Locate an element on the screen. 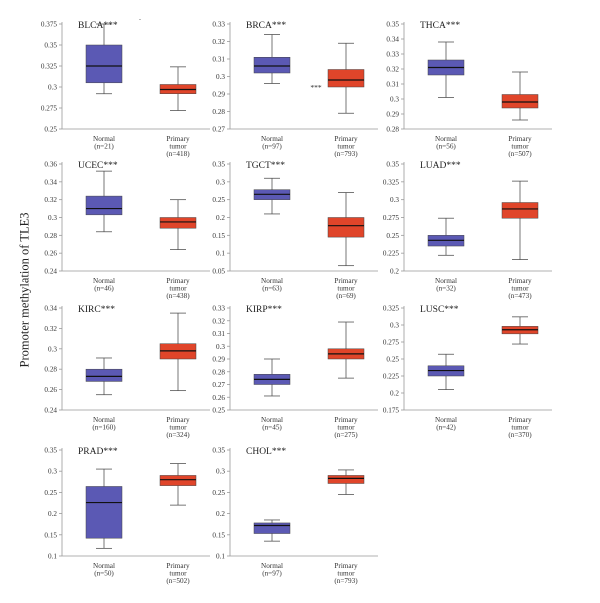 The width and height of the screenshot is (600, 603). sample-size-label: (n=50) is located at coordinates (104, 574).